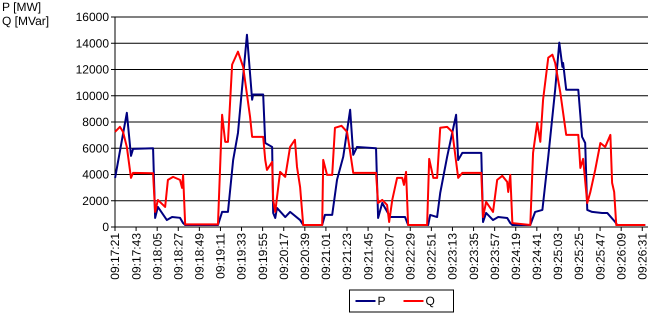 The width and height of the screenshot is (653, 324). Describe the element at coordinates (642, 256) in the screenshot. I see `x-tick-label: 09:26:31` at that location.